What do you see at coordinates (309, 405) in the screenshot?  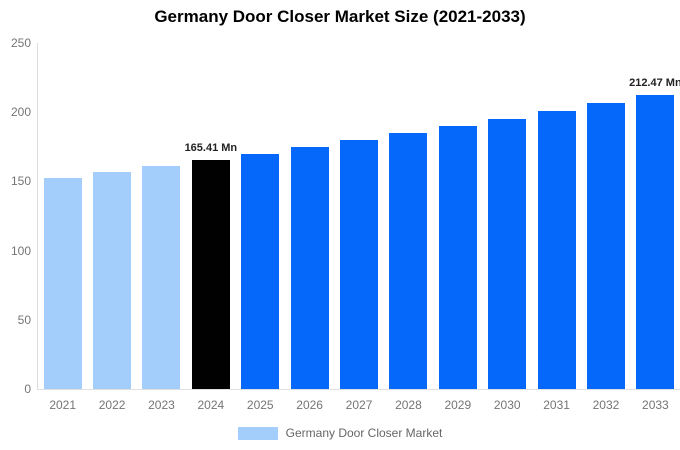 I see `x-axis-label-2026: 2026` at bounding box center [309, 405].